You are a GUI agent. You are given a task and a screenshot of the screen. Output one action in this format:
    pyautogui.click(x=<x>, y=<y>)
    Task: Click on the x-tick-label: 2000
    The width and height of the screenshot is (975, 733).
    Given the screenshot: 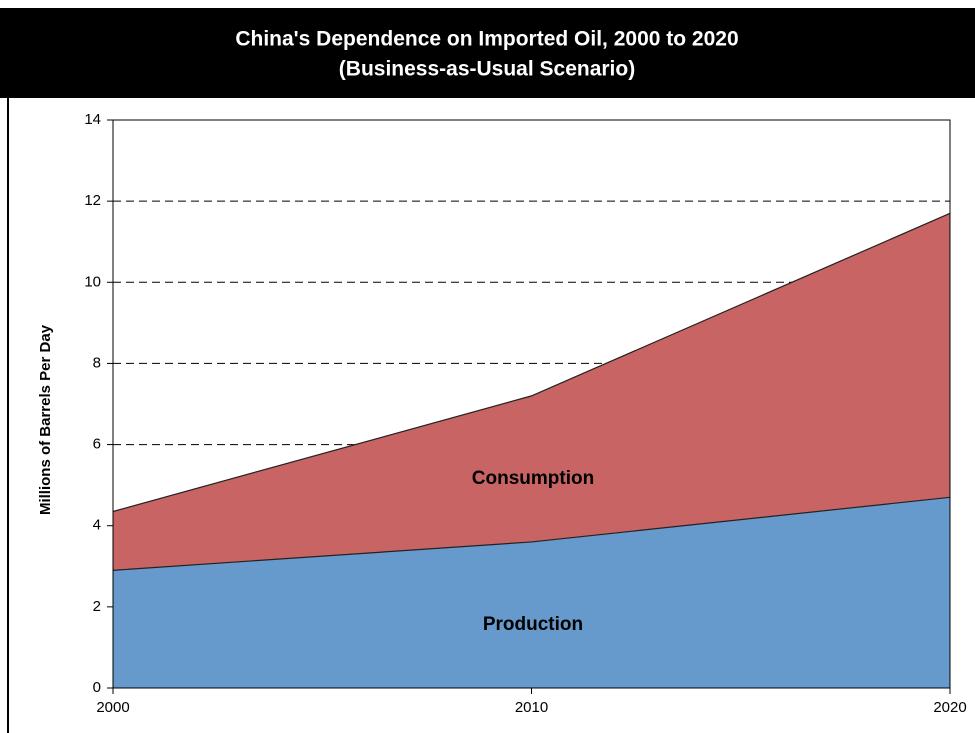 What is the action you would take?
    pyautogui.click(x=112, y=707)
    